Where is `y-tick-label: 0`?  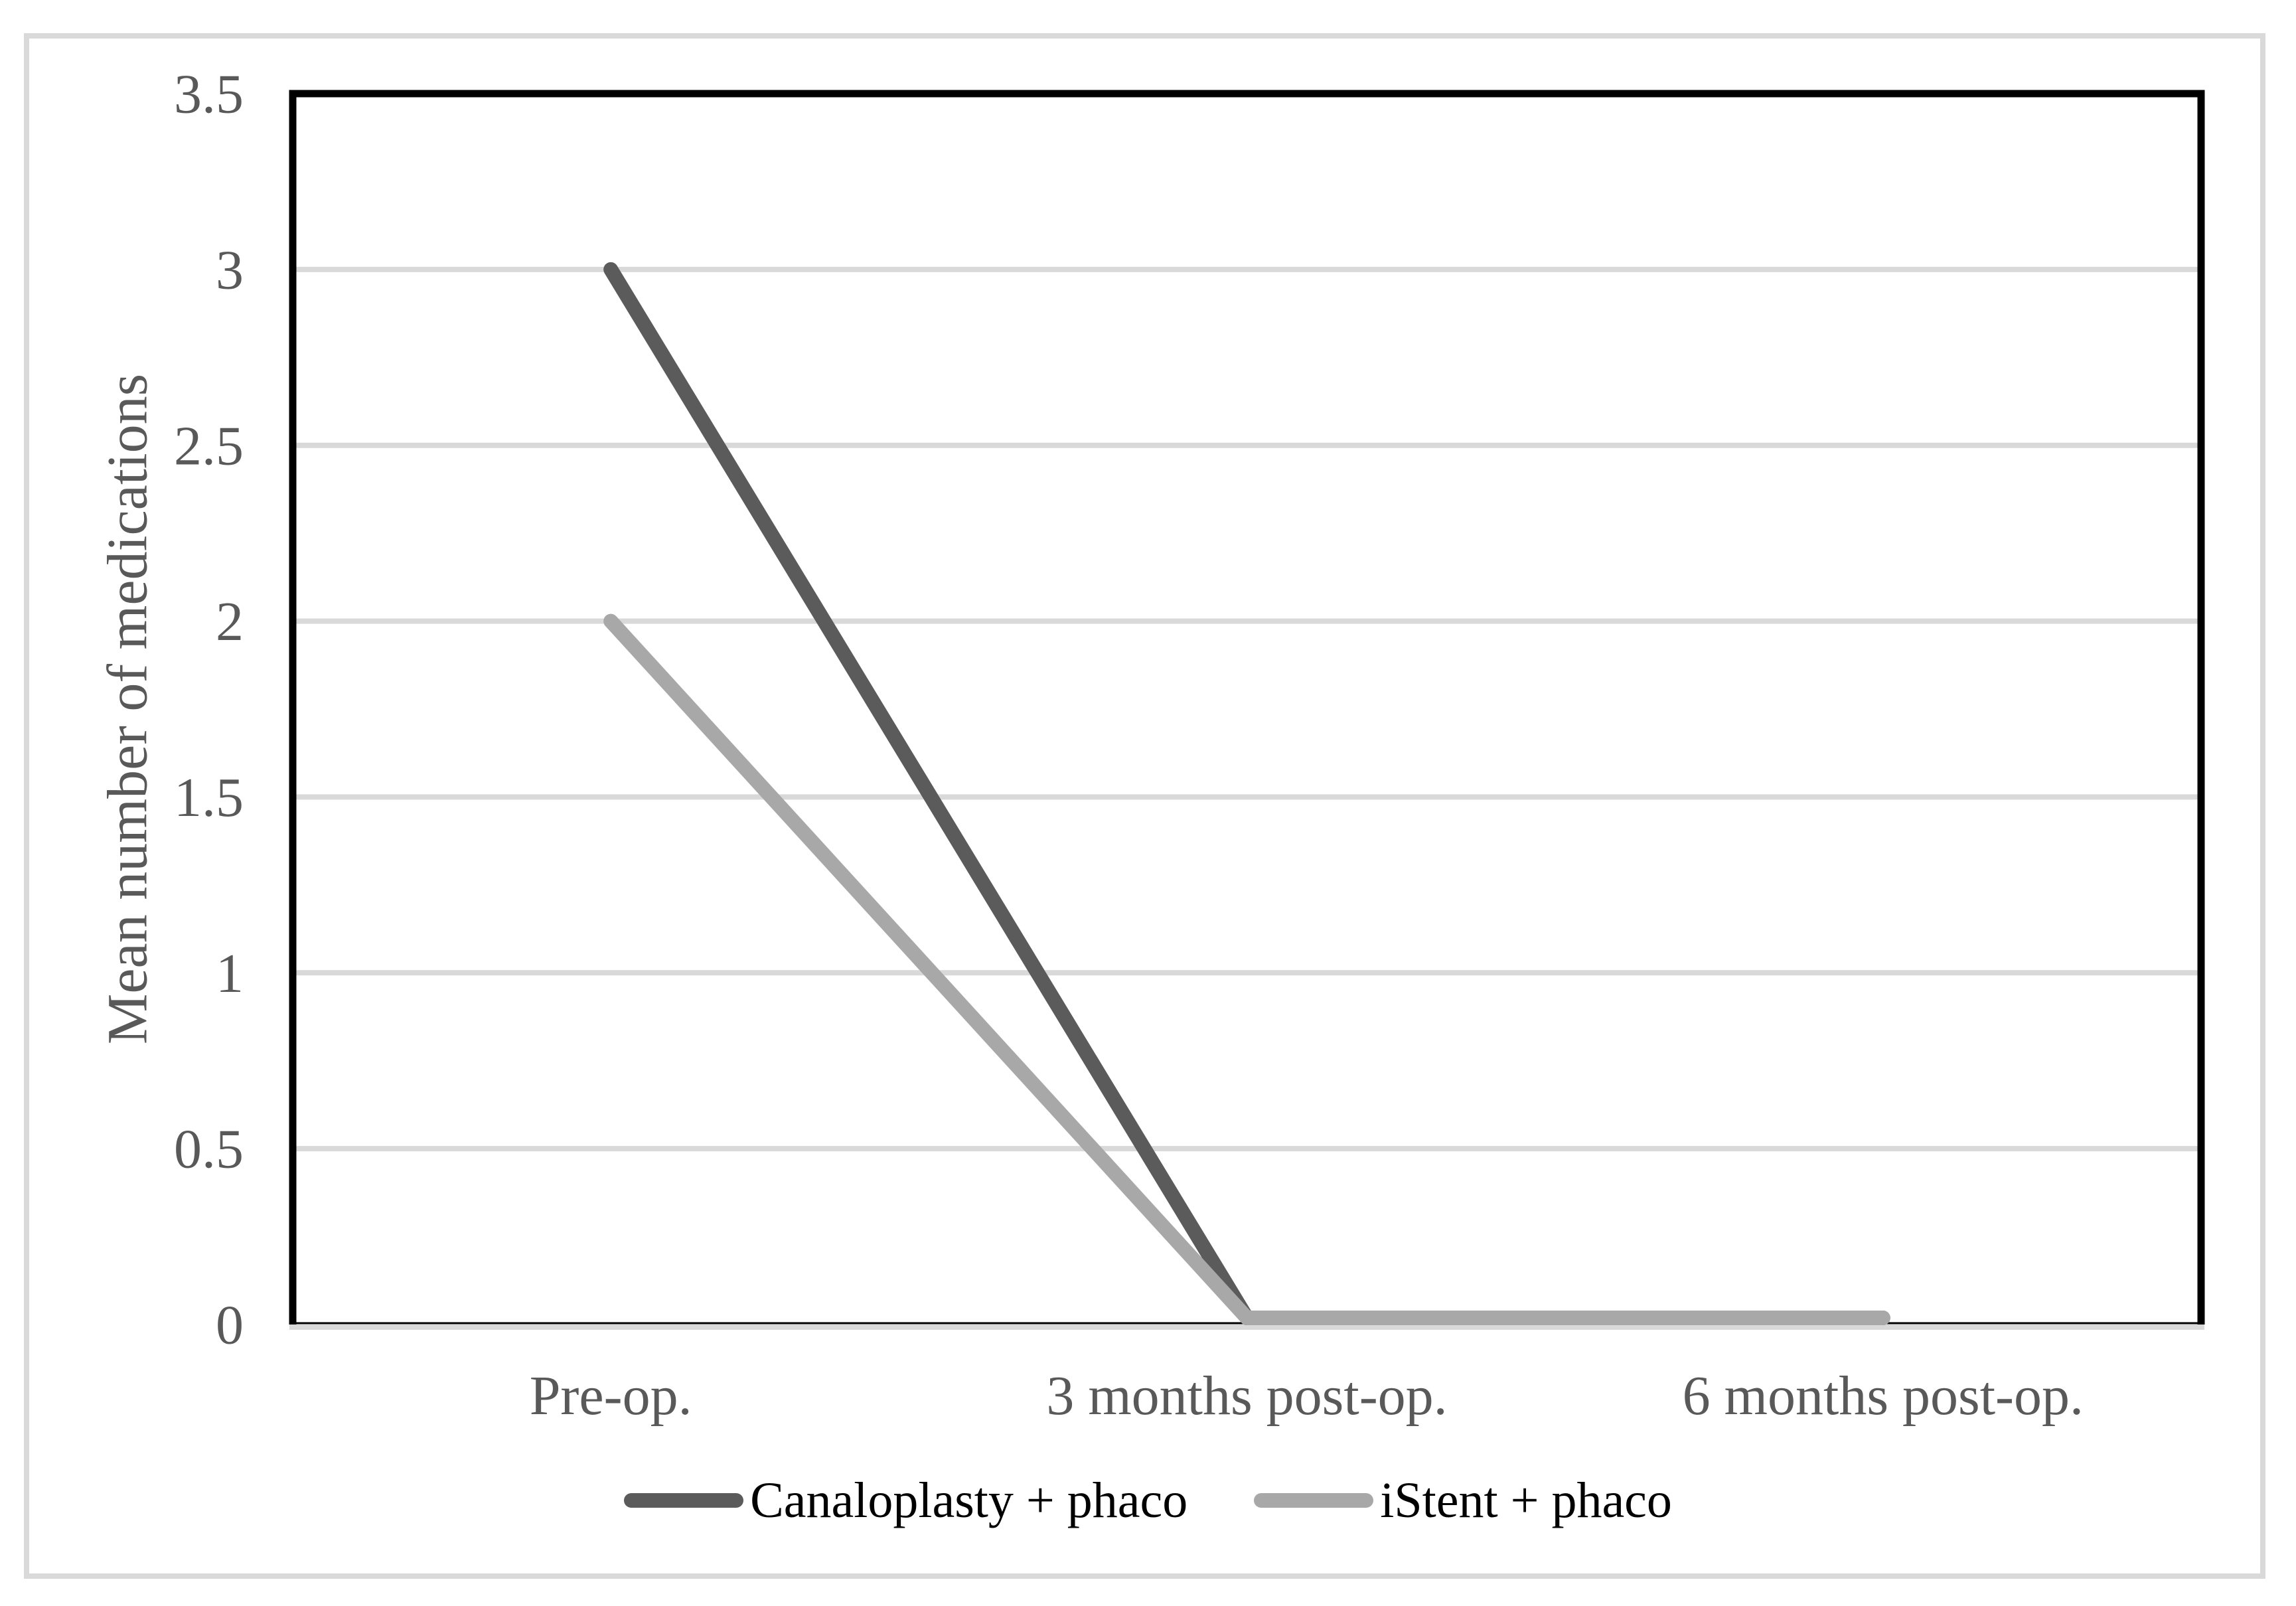
y-tick-label: 0 is located at coordinates (230, 1325).